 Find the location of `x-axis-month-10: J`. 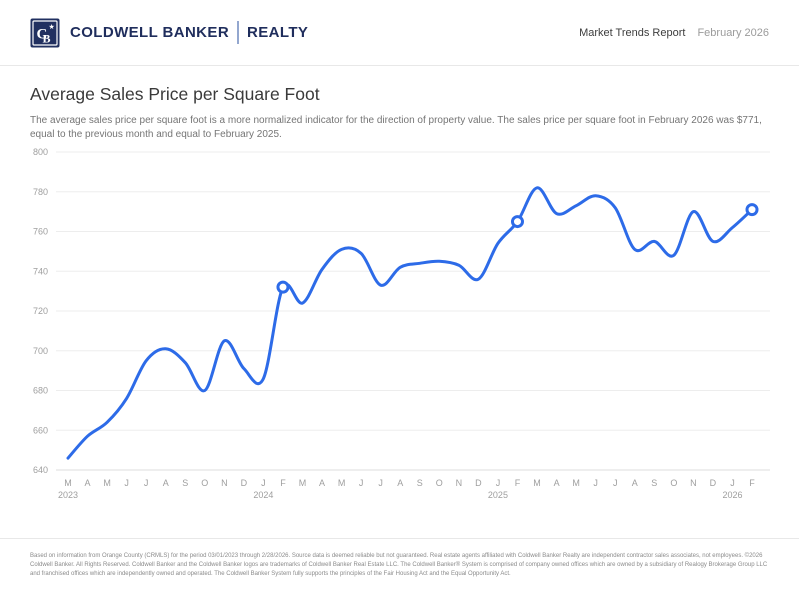

x-axis-month-10: J is located at coordinates (263, 483).